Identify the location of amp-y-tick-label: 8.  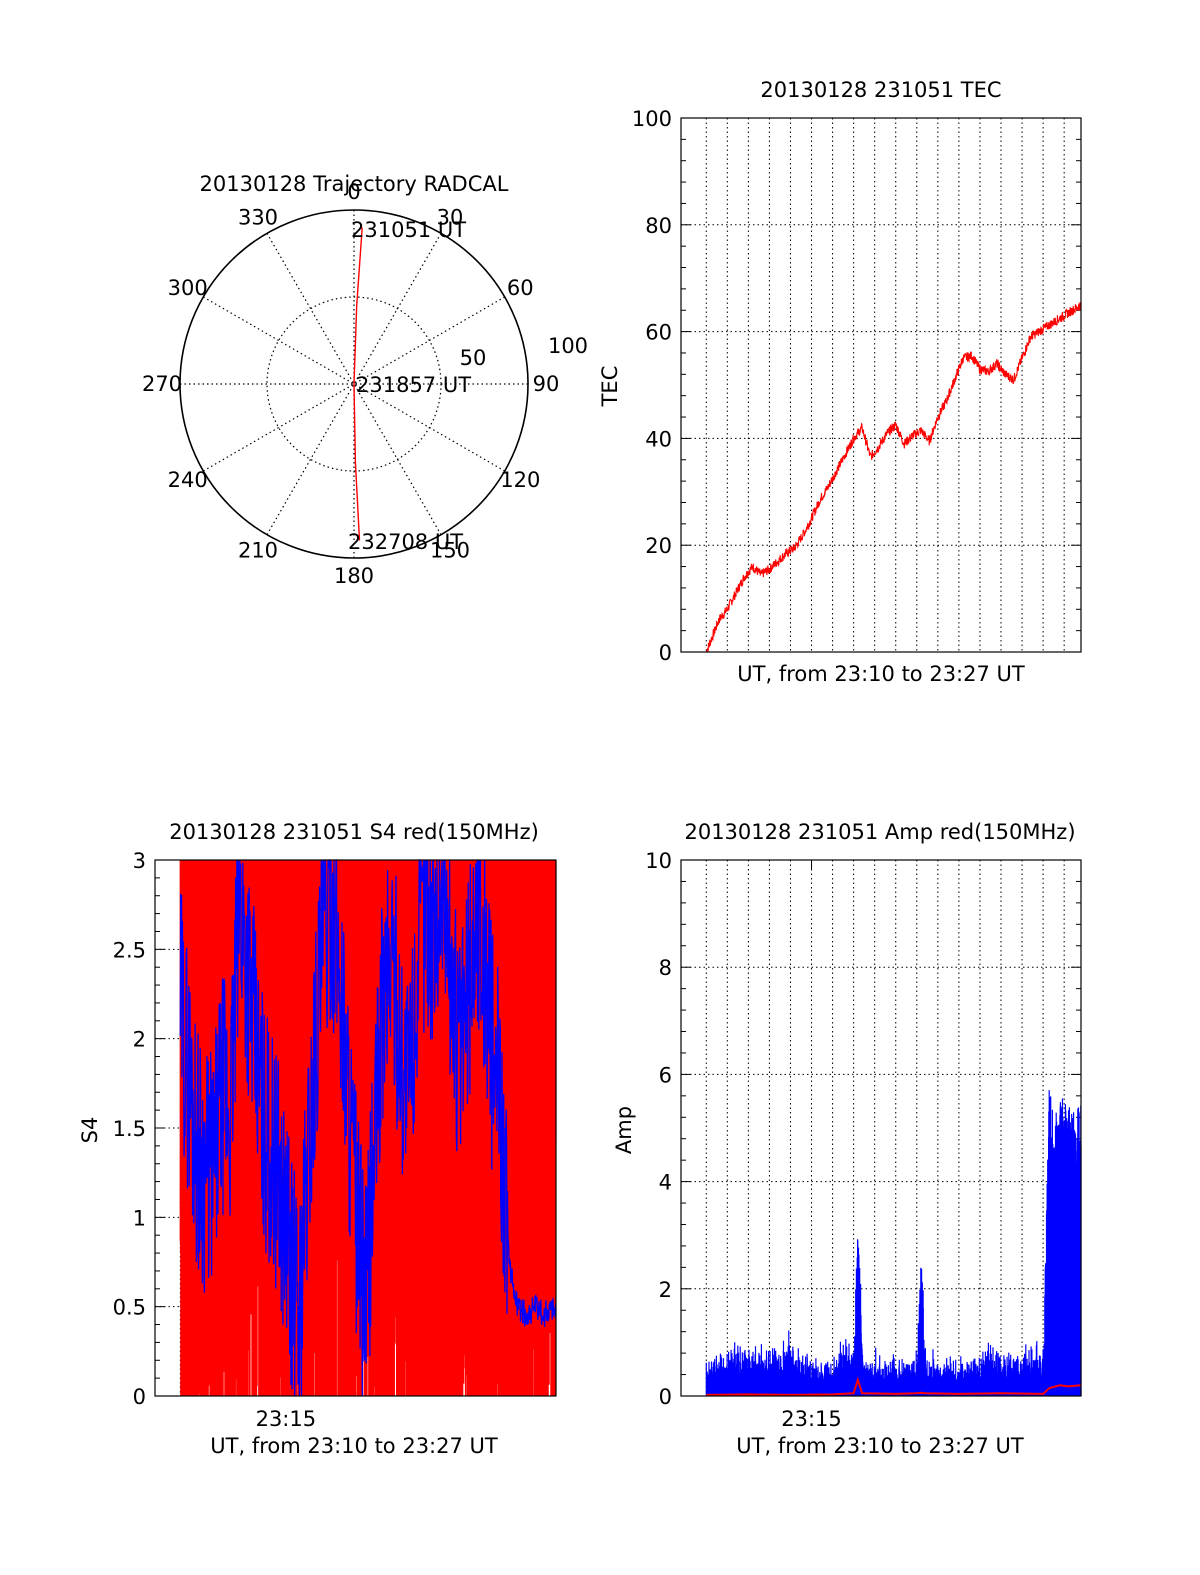
(665, 968).